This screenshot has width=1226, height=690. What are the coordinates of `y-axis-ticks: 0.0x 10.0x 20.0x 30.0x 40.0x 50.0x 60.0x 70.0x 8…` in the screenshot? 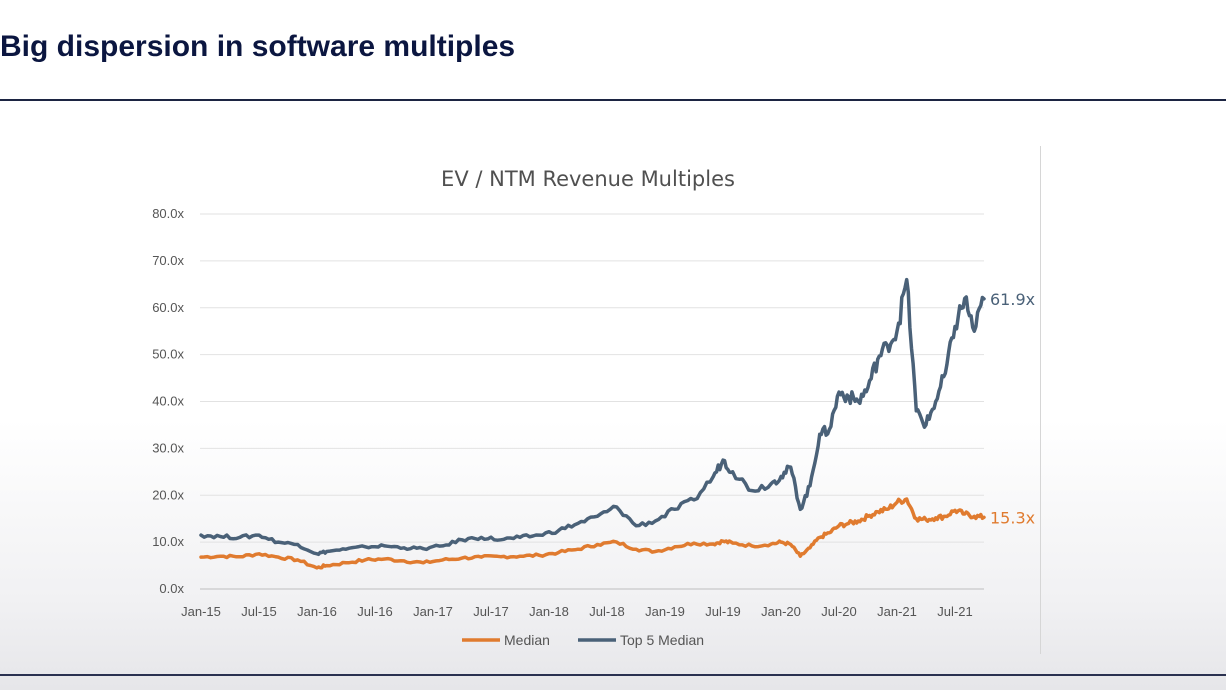 It's located at (168, 401).